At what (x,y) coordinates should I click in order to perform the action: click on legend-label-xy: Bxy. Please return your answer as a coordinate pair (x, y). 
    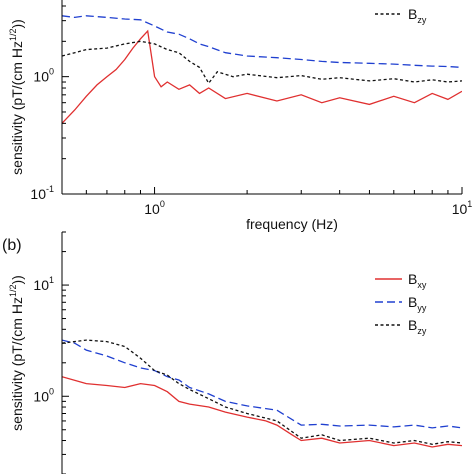
    Looking at the image, I should click on (417, 280).